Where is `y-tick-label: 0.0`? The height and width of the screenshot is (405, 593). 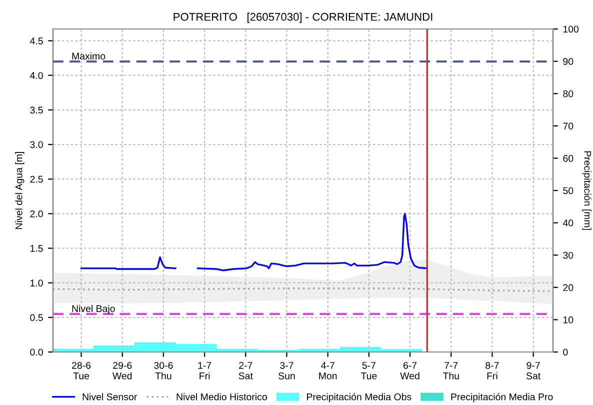
y-tick-label: 0.0 is located at coordinates (36, 352).